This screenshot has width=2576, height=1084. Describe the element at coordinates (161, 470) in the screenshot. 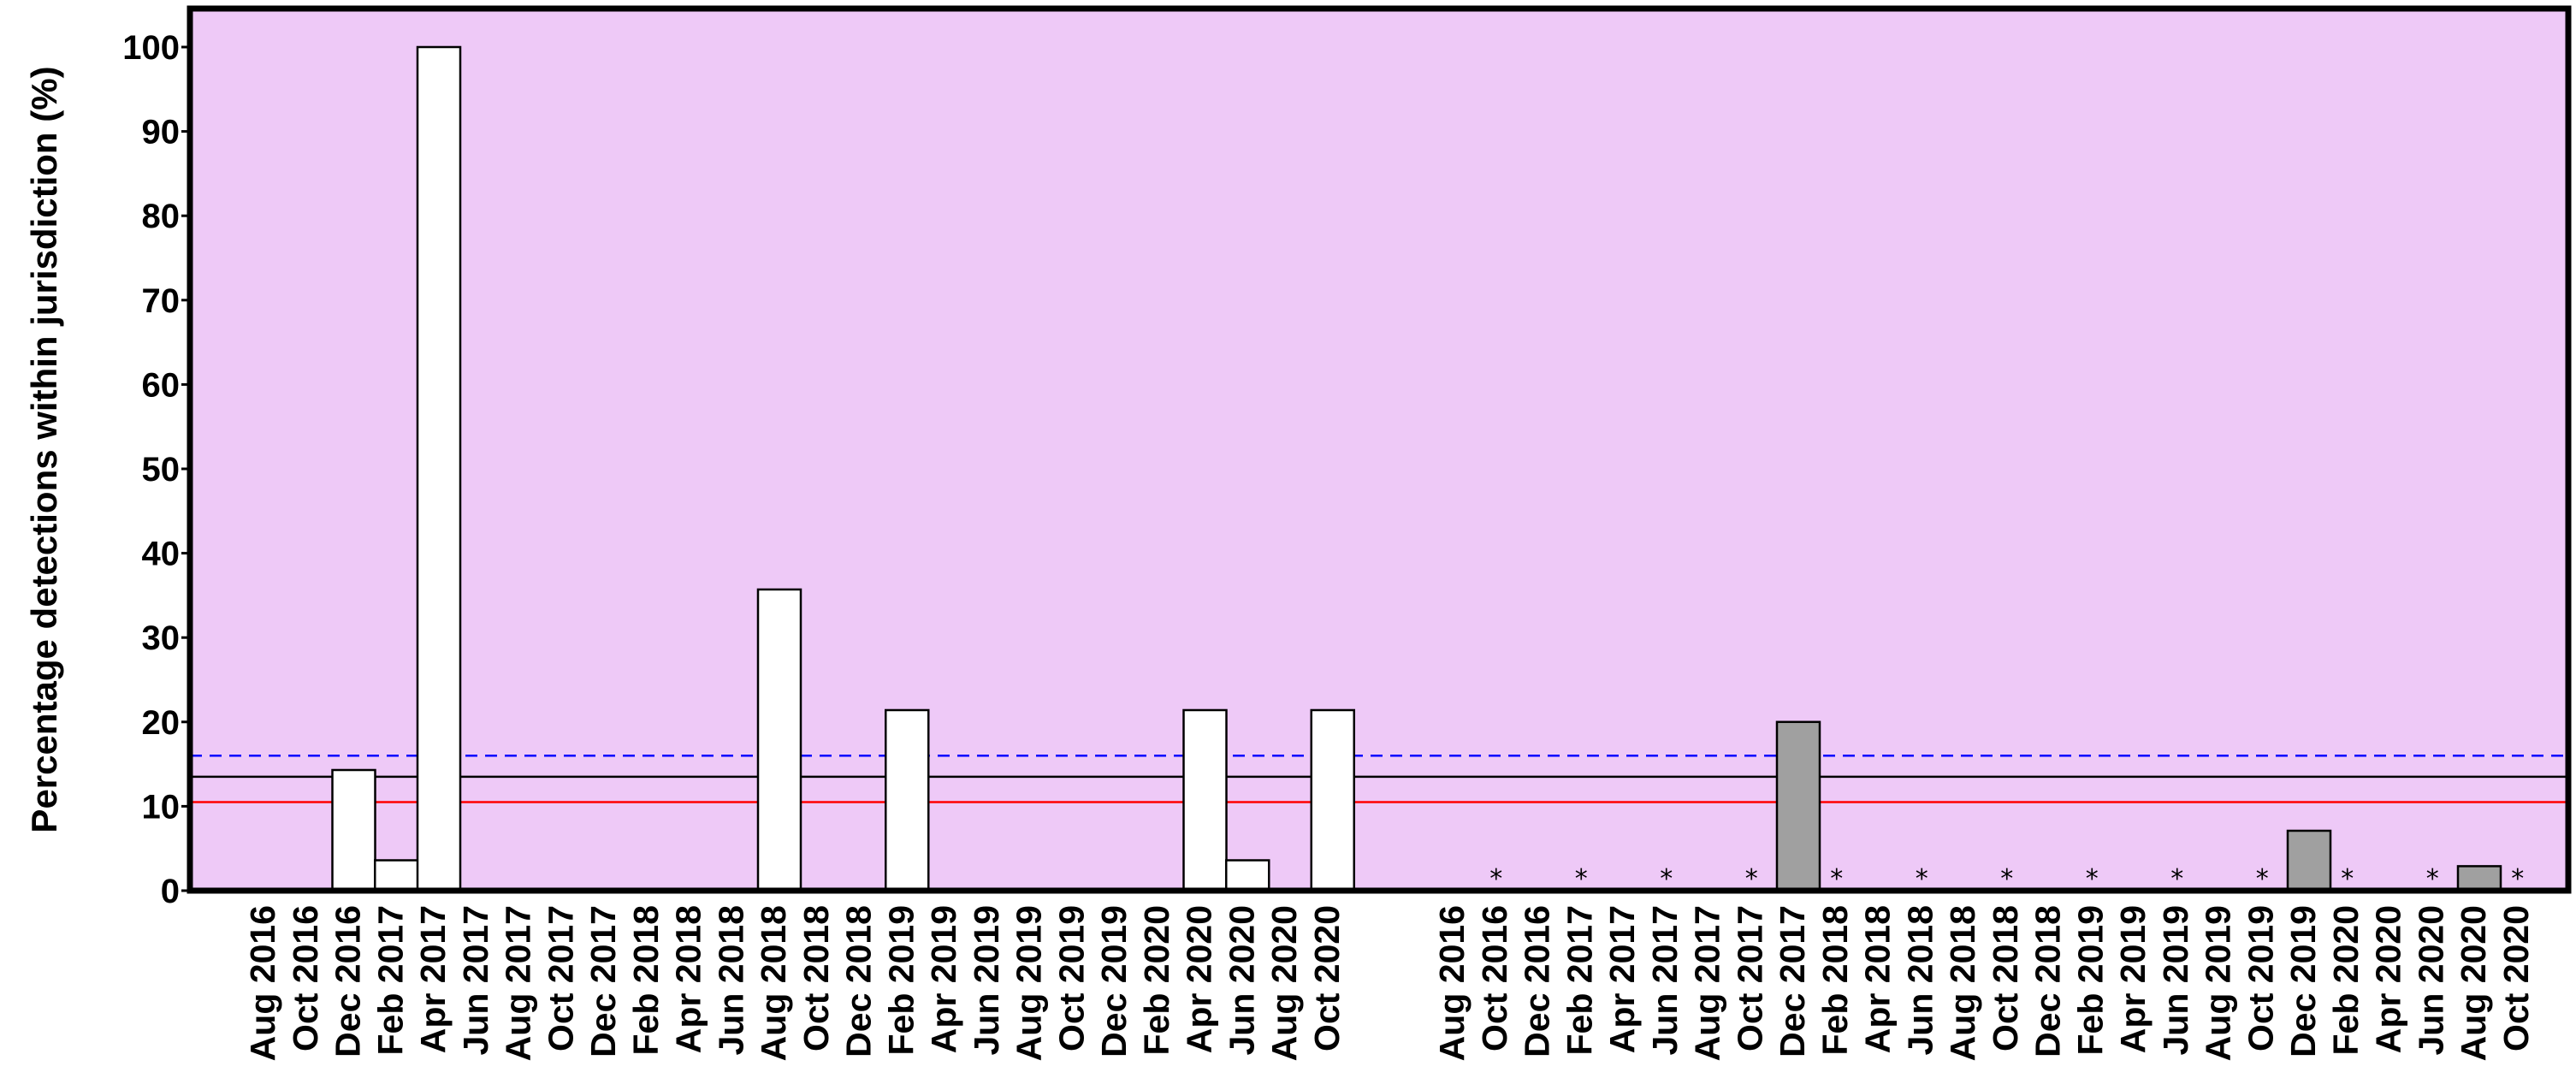

I see `y-tick-label: 50` at that location.